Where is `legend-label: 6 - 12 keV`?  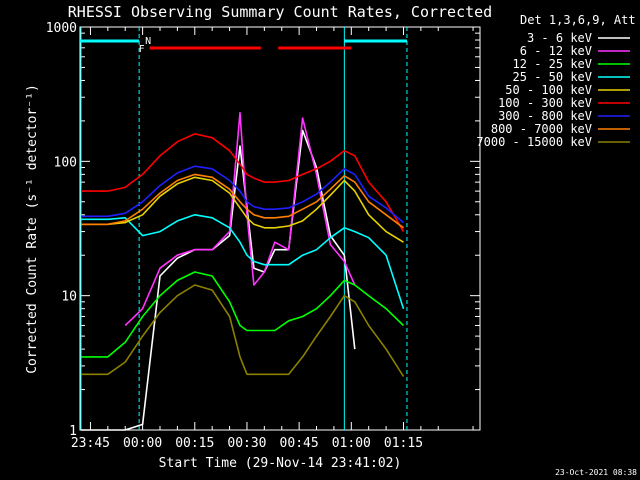
legend-label: 6 - 12 keV is located at coordinates (556, 51).